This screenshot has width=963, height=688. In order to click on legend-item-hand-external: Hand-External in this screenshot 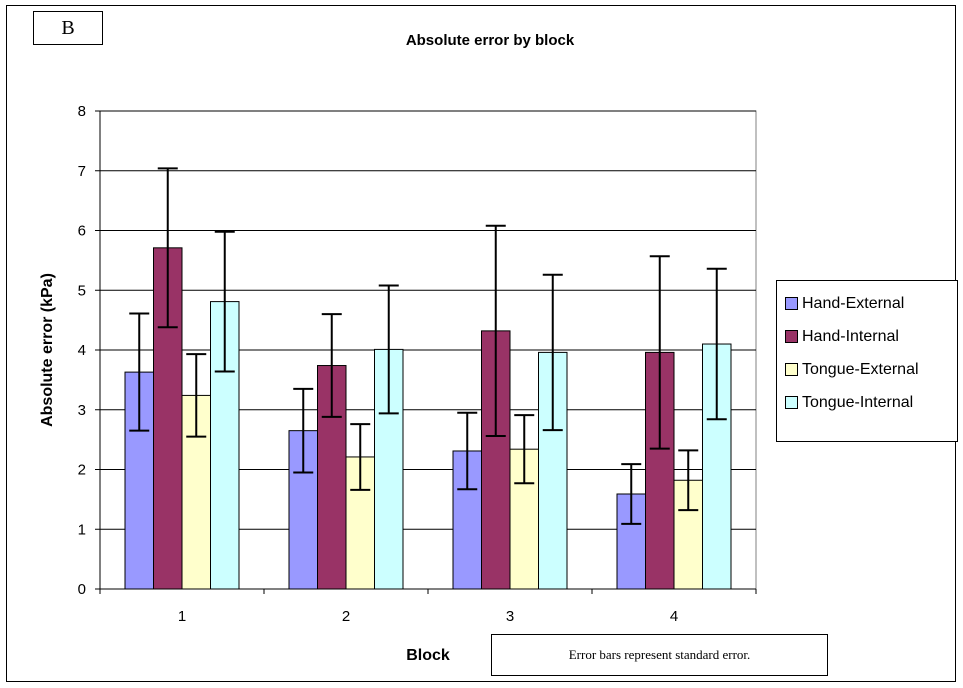, I will do `click(871, 303)`.